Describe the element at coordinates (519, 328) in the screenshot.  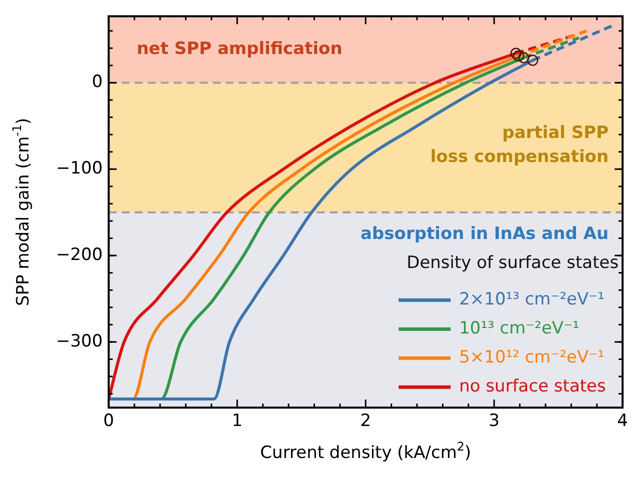
I see `text: 10¹³ cm⁻²eV⁻¹` at that location.